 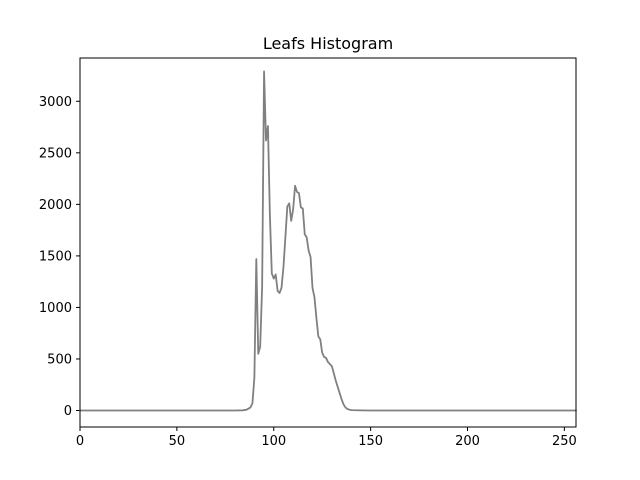 I want to click on y-tick-label: 0, so click(x=68, y=411).